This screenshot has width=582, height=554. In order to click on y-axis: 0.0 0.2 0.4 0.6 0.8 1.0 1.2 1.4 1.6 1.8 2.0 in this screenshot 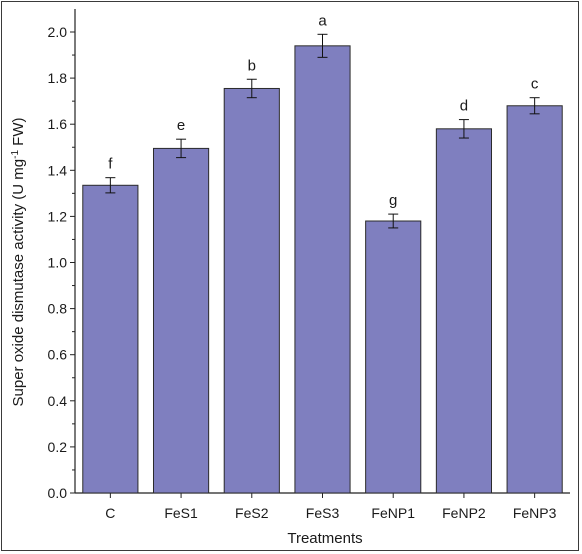, I will do `click(62, 254)`.